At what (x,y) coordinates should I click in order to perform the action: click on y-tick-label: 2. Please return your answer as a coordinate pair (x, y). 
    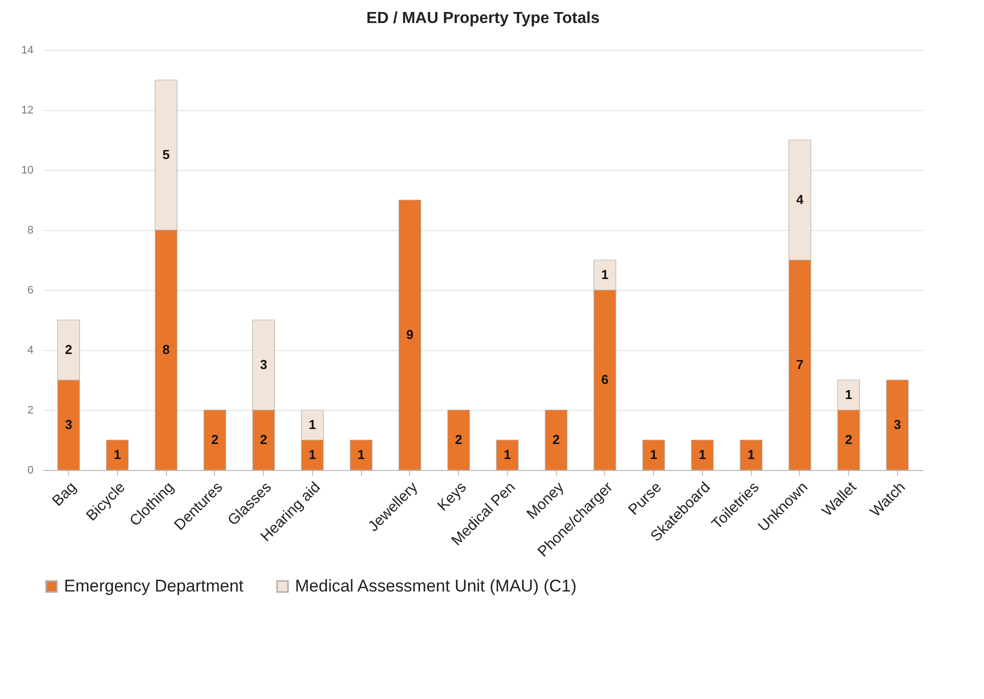
    Looking at the image, I should click on (30, 410).